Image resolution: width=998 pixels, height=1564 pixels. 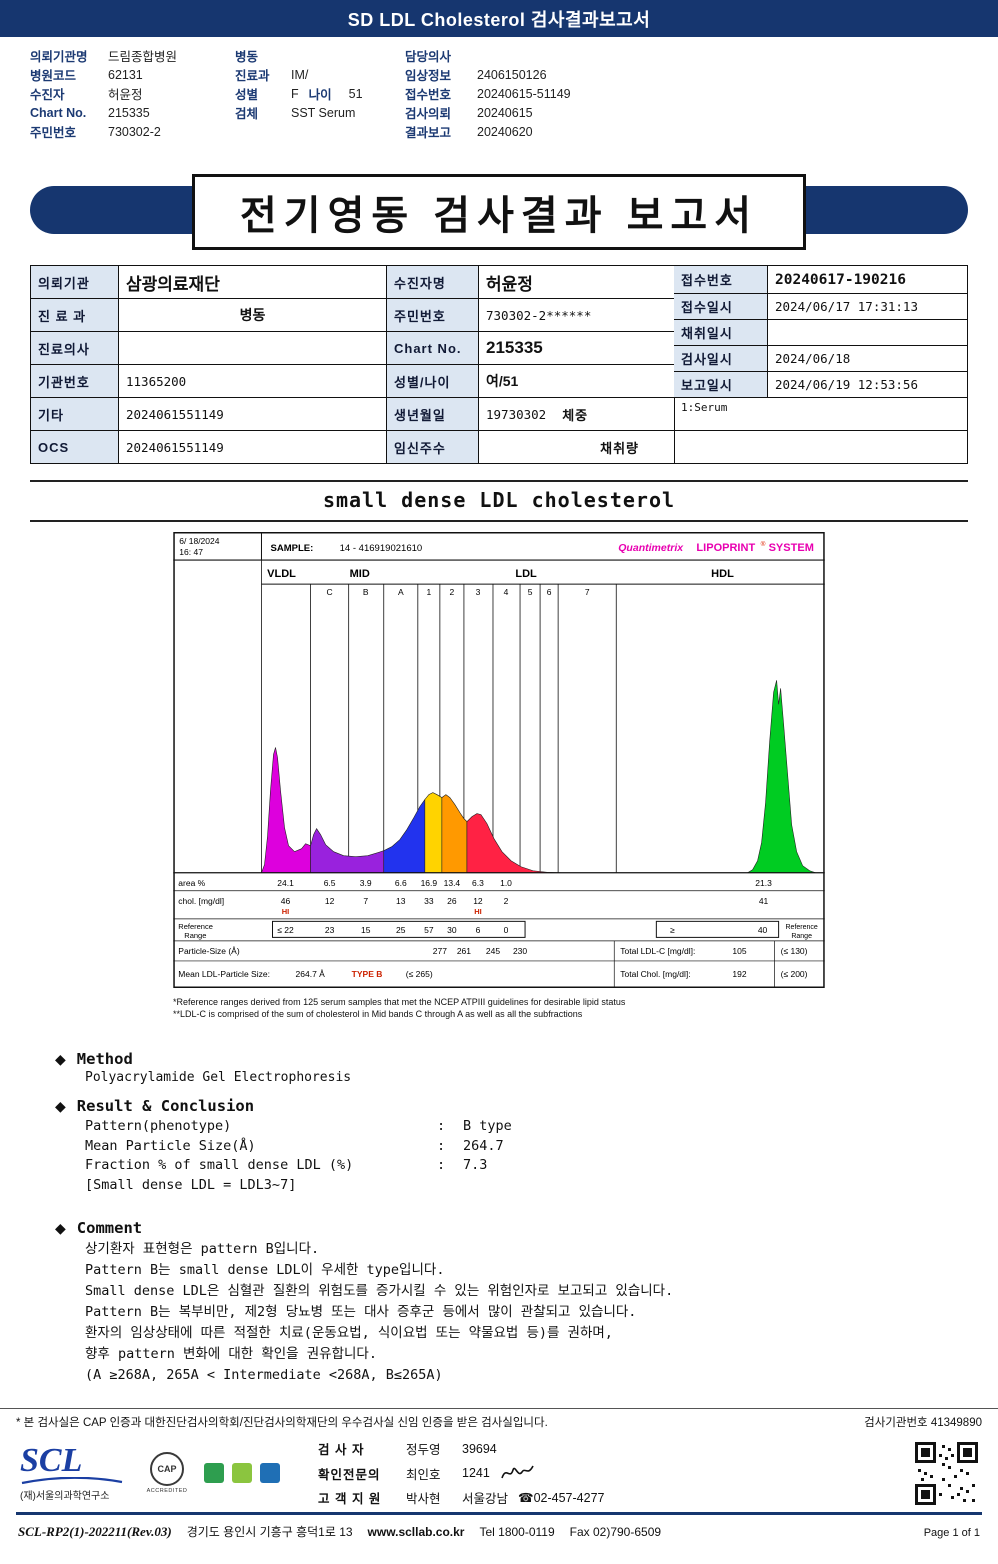 What do you see at coordinates (868, 359) in the screenshot?
I see `info-value: 2024/06/18` at bounding box center [868, 359].